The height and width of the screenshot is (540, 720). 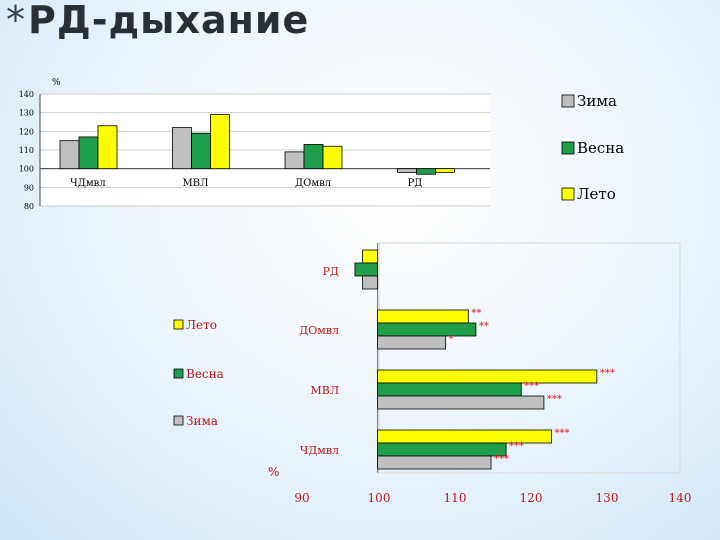 I want to click on bar-лето-2, so click(x=220, y=142).